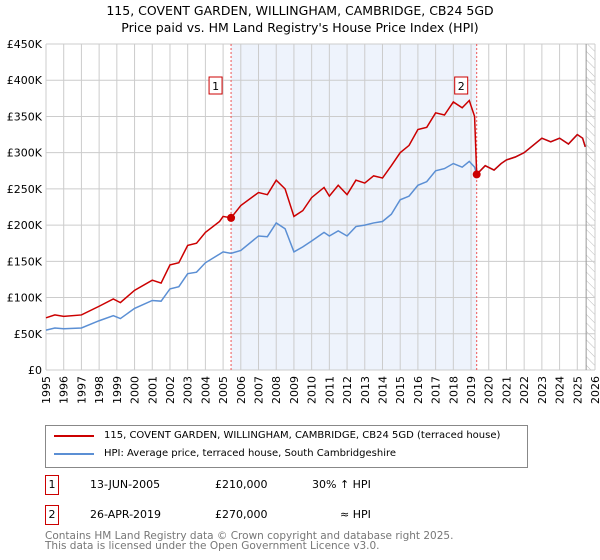 This screenshot has height=560, width=600. I want to click on x-tick-label: 2017, so click(436, 390).